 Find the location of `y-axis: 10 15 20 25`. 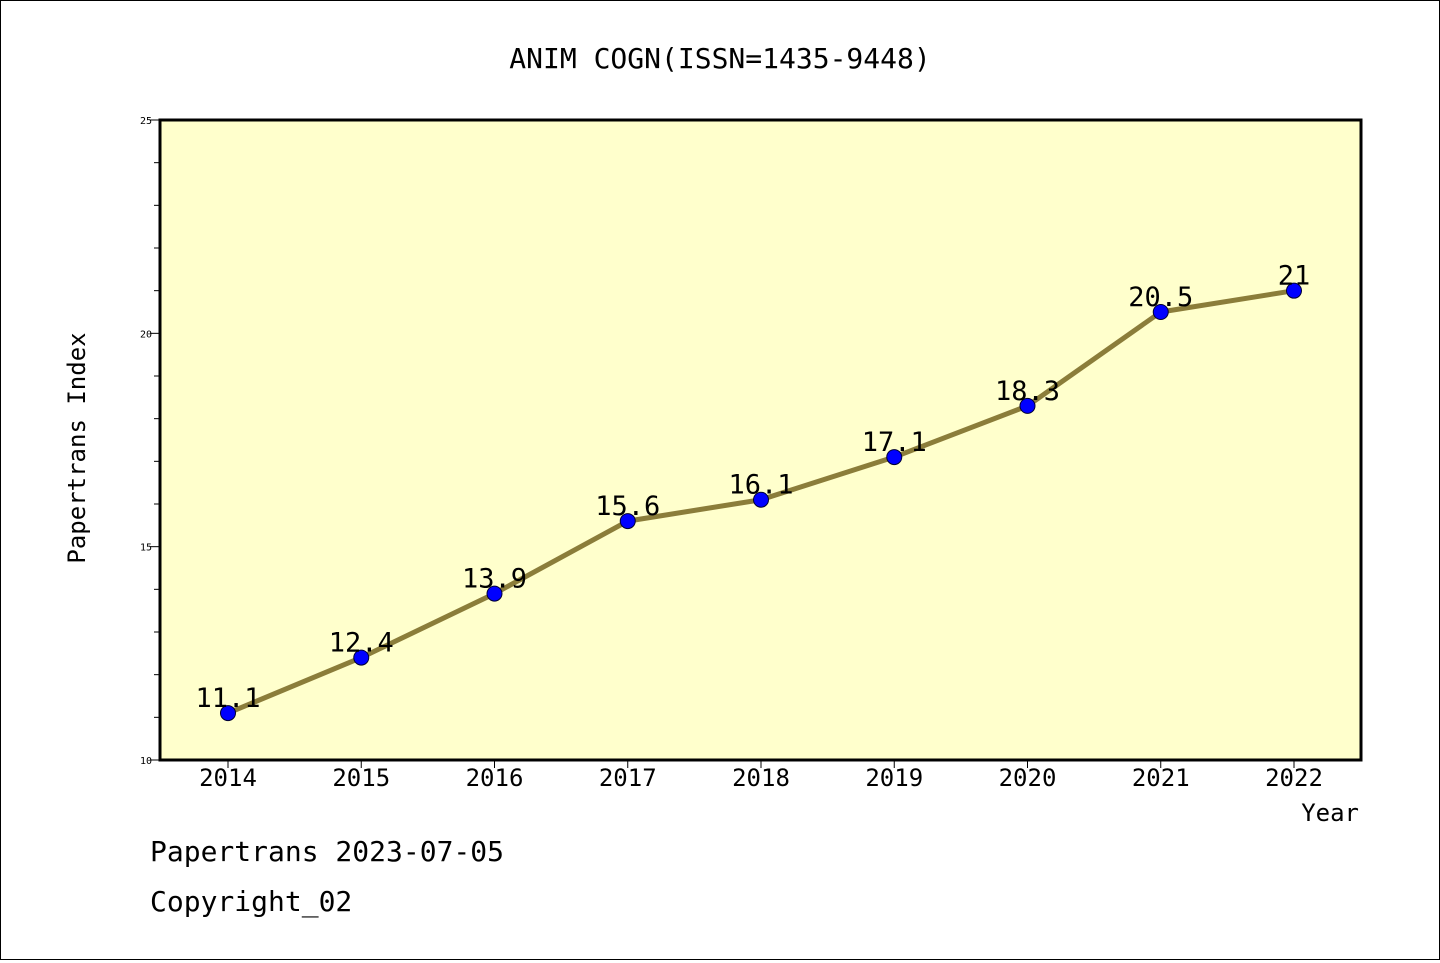

y-axis: 10 15 20 25 is located at coordinates (150, 441).